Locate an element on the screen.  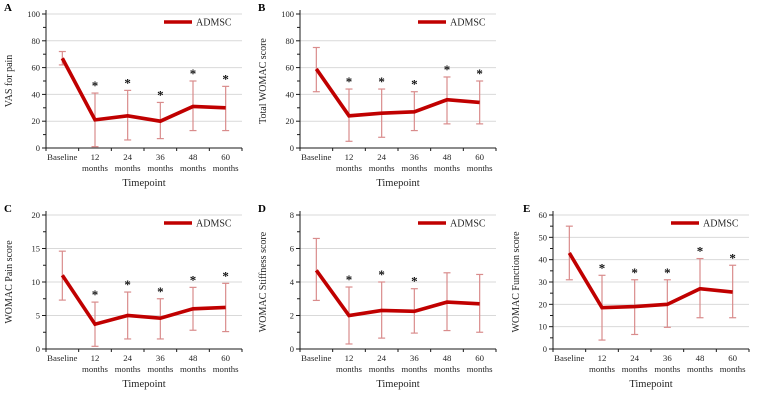
y-tick-label: 15 is located at coordinates (36, 249).